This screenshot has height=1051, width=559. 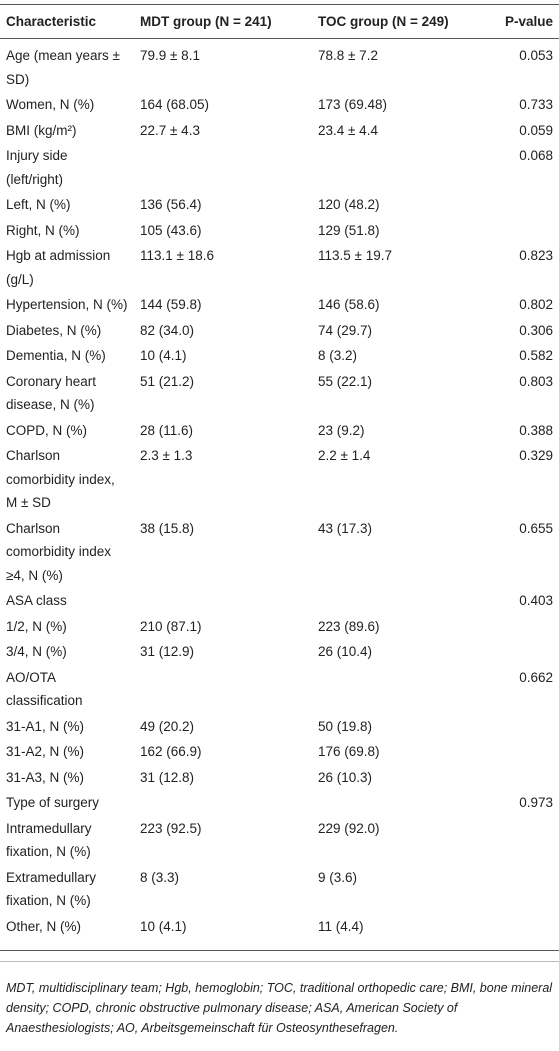 I want to click on table-cell: 0.582, so click(x=536, y=355).